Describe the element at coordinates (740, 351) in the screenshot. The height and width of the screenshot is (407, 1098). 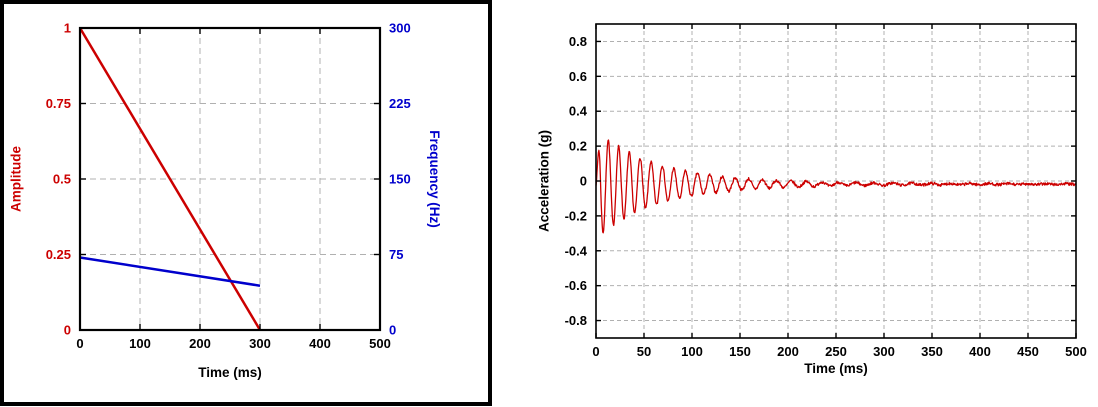
I see `x-tick-label: 150` at that location.